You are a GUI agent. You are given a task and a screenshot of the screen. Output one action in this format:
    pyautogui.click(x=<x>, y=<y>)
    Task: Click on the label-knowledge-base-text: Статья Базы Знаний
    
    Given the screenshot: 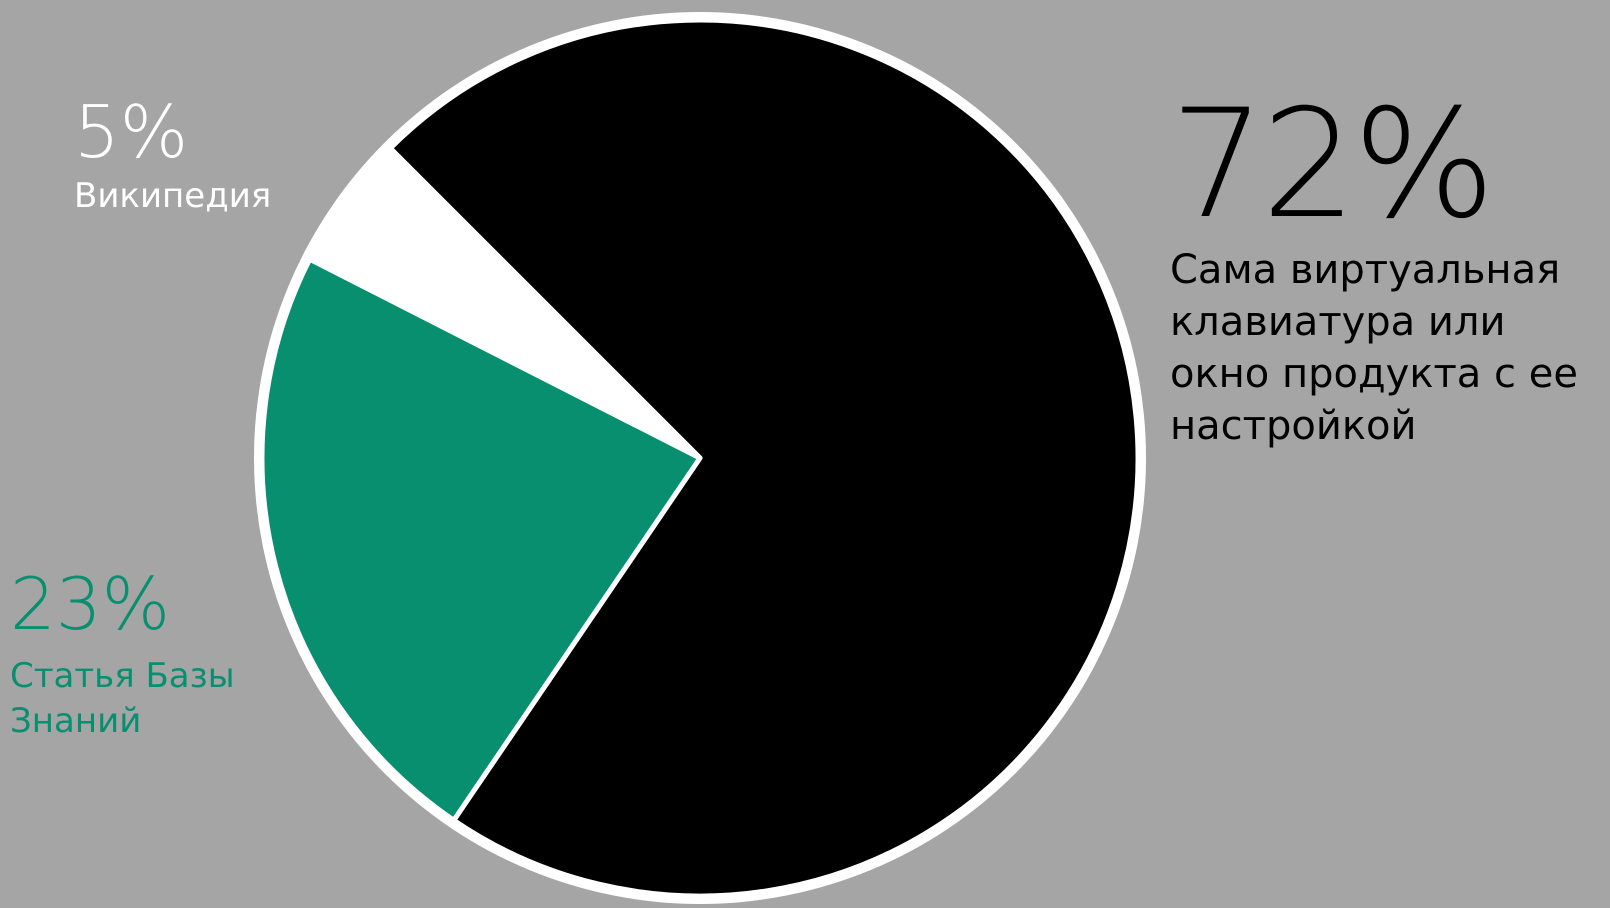 What is the action you would take?
    pyautogui.click(x=122, y=699)
    